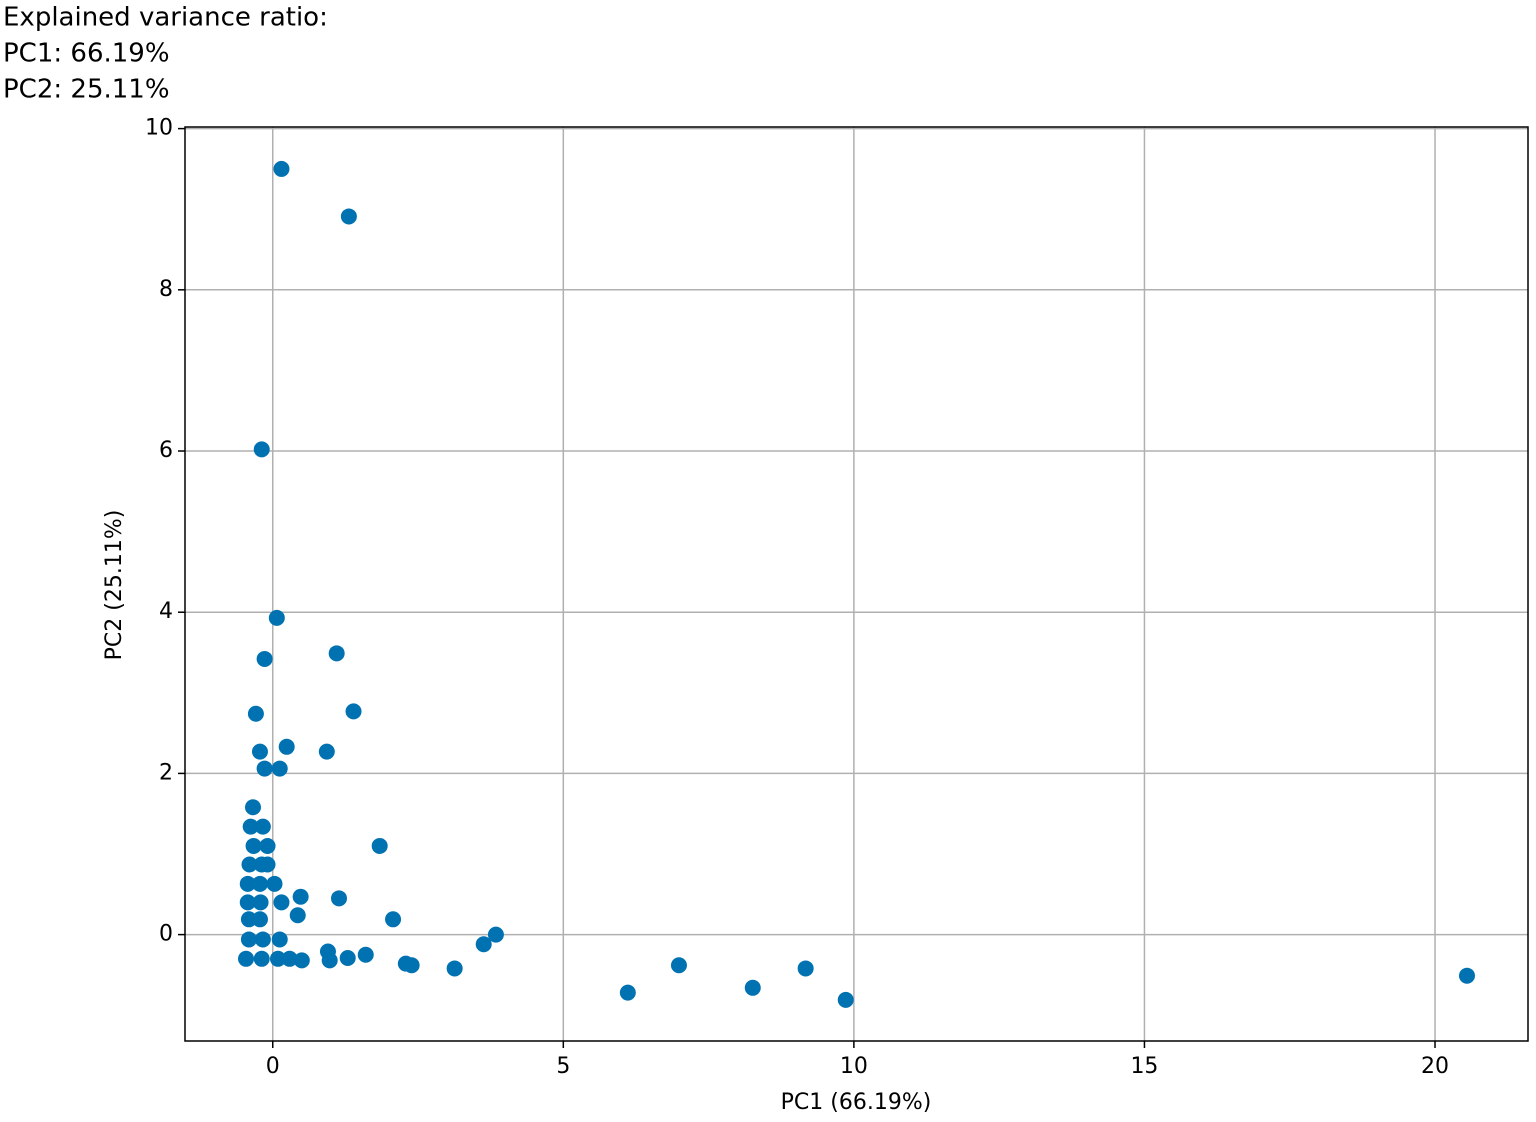  What do you see at coordinates (166, 934) in the screenshot?
I see `y-tick-label: 0` at bounding box center [166, 934].